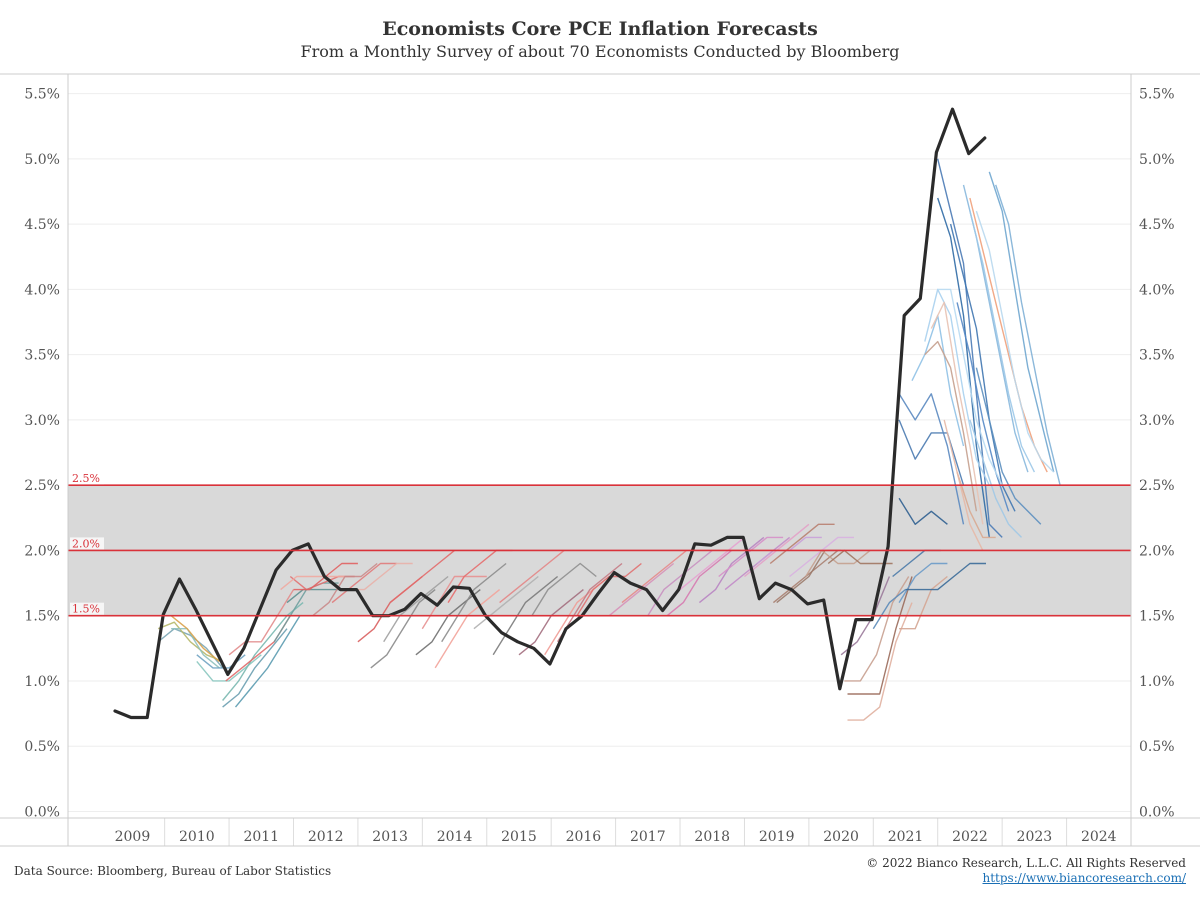 This screenshot has width=1200, height=899. I want to click on y-tick-label-left: 4.0%, so click(42, 290).